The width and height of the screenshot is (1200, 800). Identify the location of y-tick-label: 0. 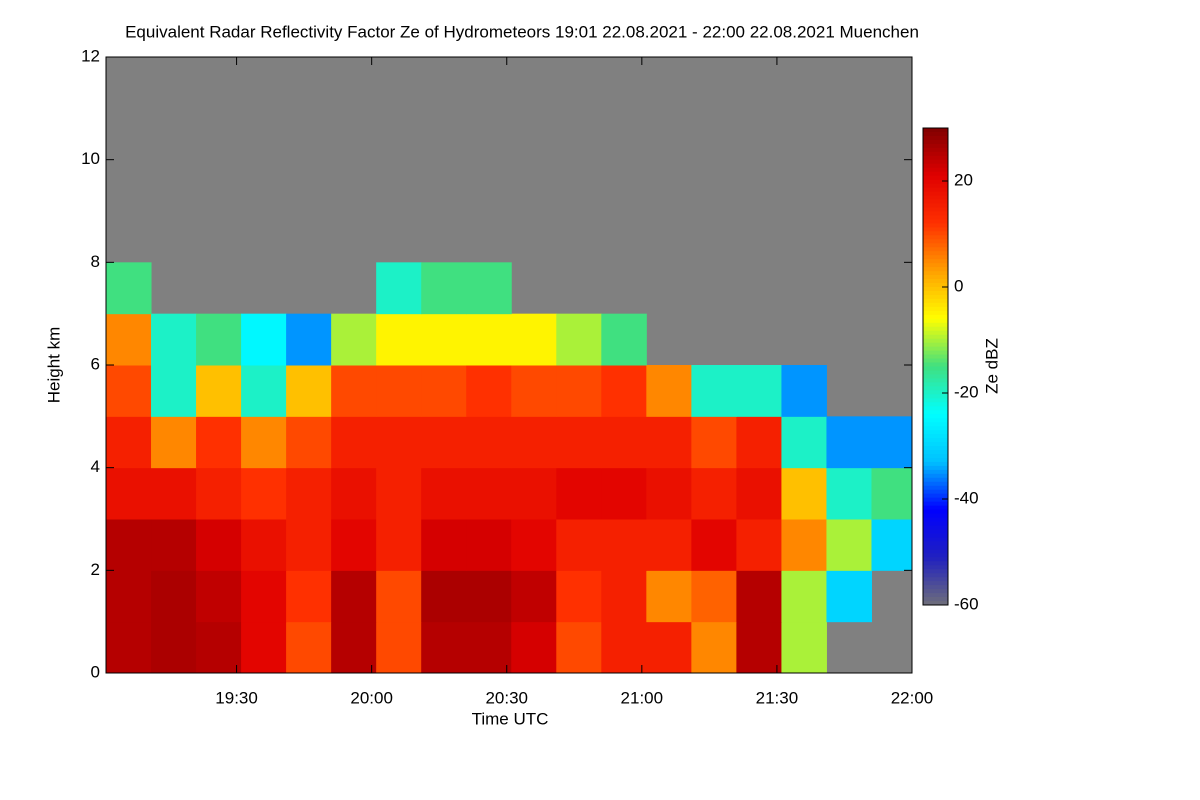
(95, 671).